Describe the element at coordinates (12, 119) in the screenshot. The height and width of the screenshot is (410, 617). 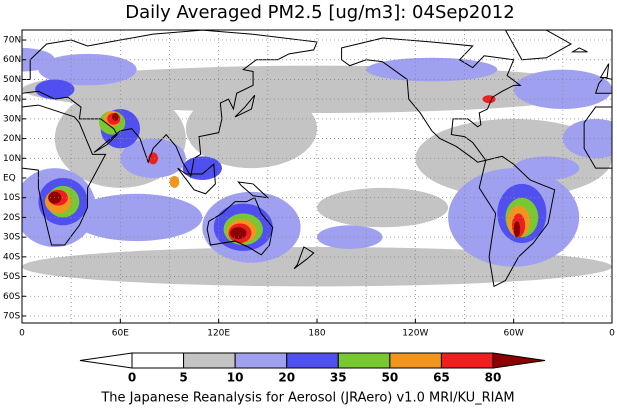
I see `lat-label: 30N` at that location.